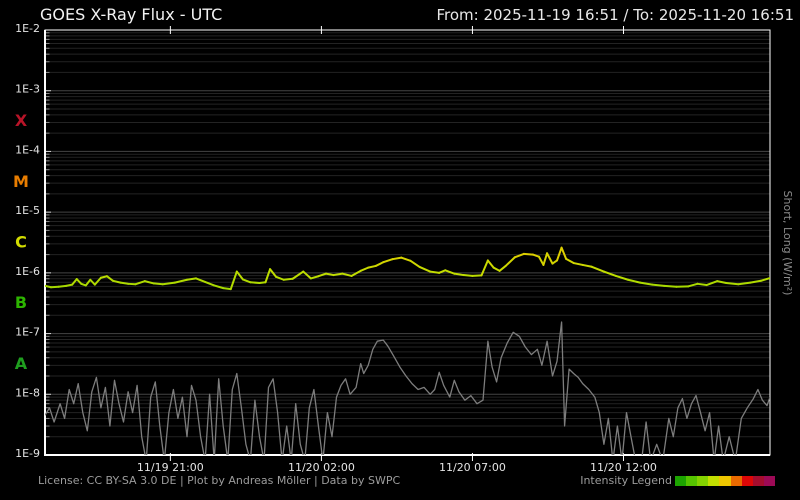 The height and width of the screenshot is (500, 800). What do you see at coordinates (27, 392) in the screenshot?
I see `y-tick-label: 1E-8` at bounding box center [27, 392].